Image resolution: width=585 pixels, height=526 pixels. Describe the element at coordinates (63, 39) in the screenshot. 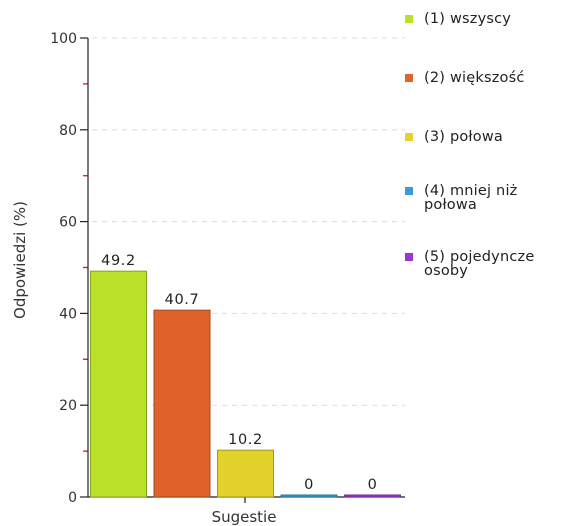

I see `y-tick-label: 100` at that location.